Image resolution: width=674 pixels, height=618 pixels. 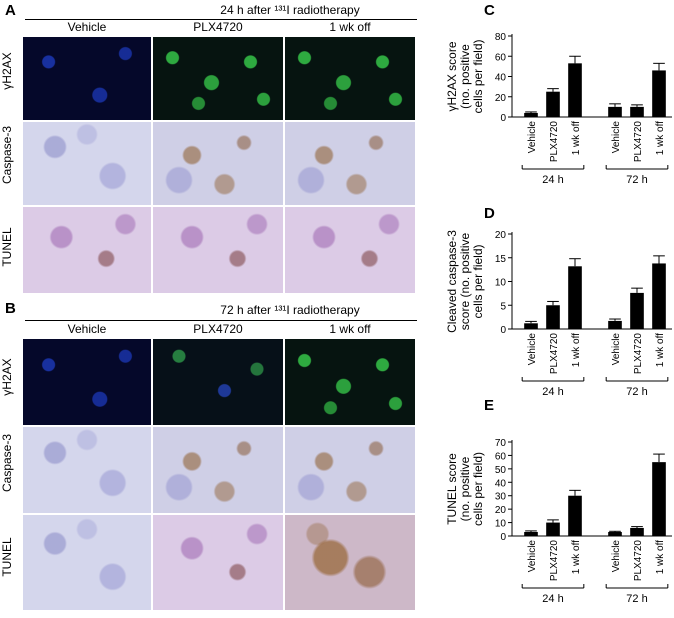 I want to click on chart-c-ytick-label-3: 60, so click(x=501, y=57).